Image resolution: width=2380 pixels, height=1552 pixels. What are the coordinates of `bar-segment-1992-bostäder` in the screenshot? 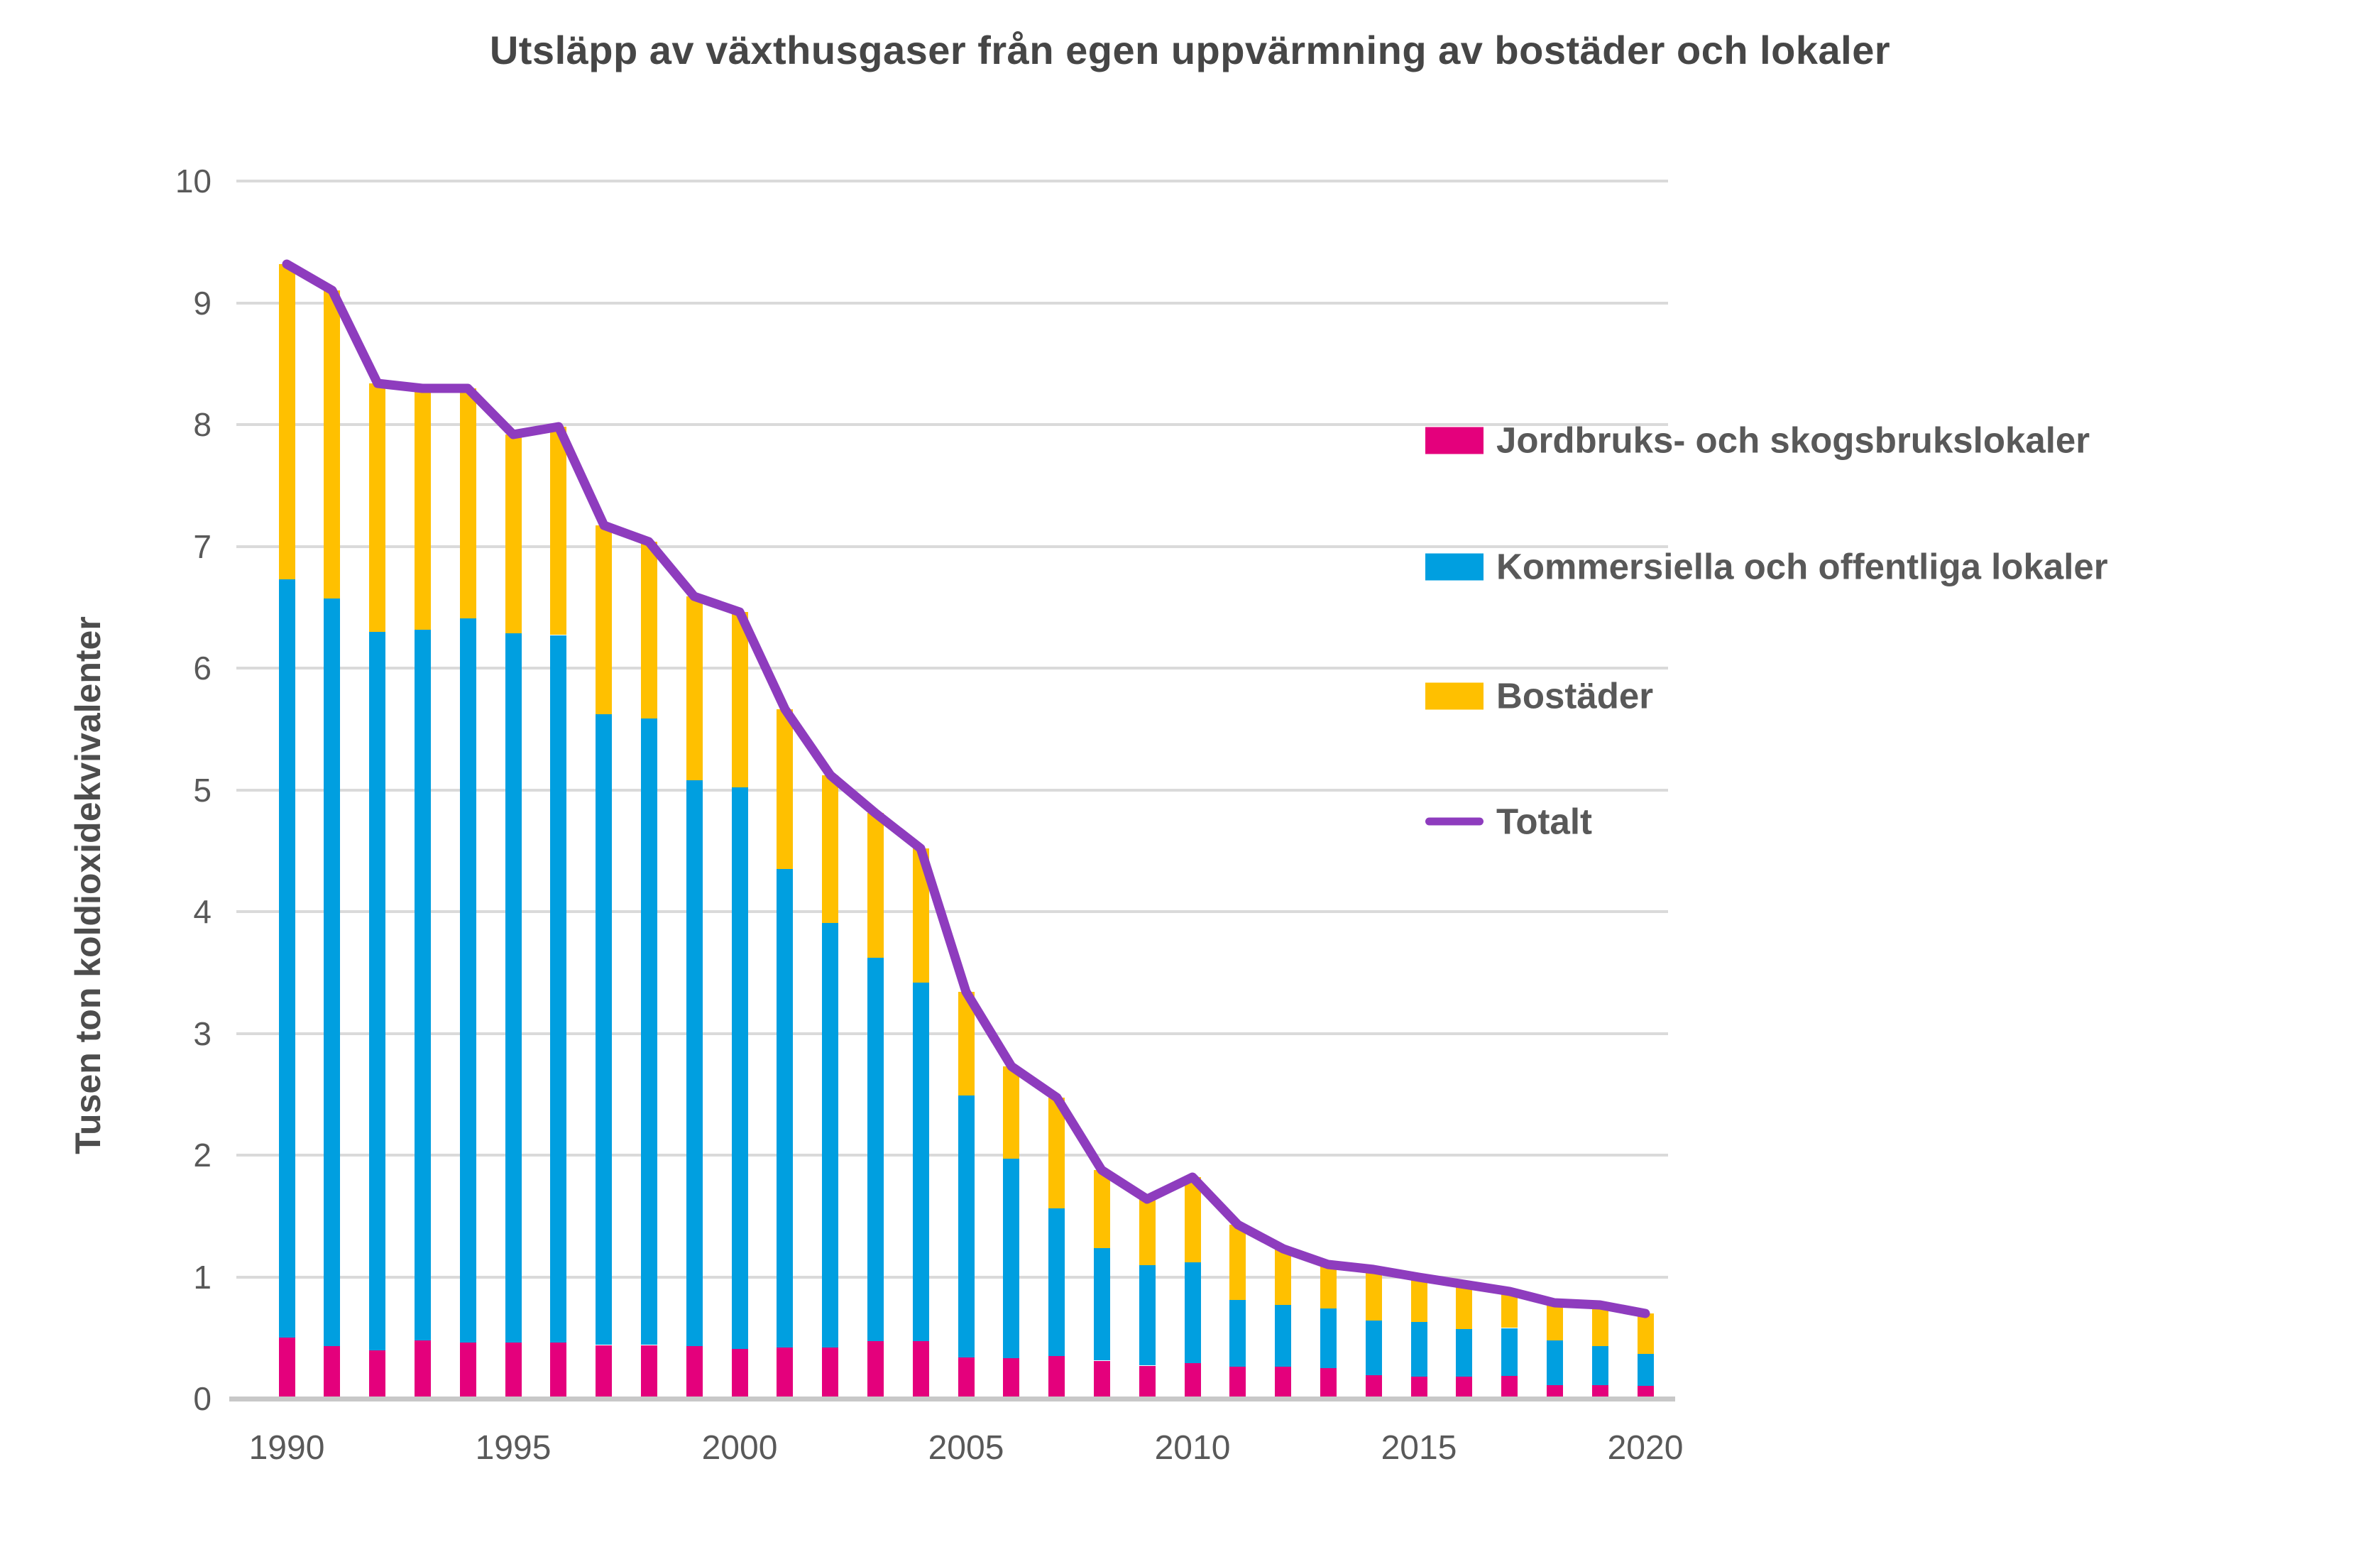 It's located at (377, 508).